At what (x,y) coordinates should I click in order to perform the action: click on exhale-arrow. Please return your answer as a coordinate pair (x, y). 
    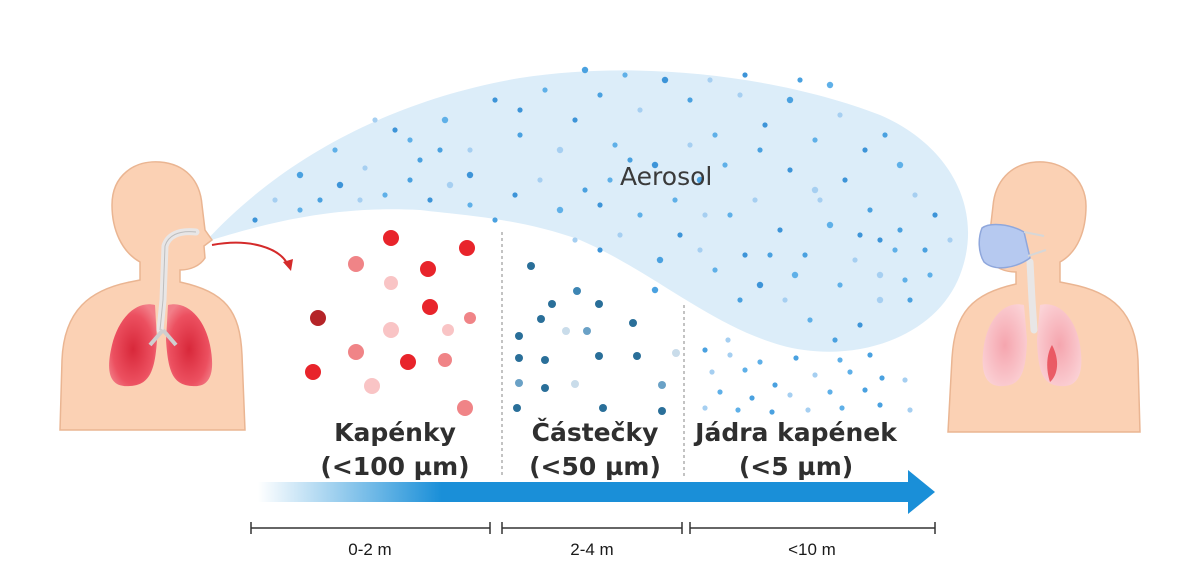
    Looking at the image, I should click on (250, 253).